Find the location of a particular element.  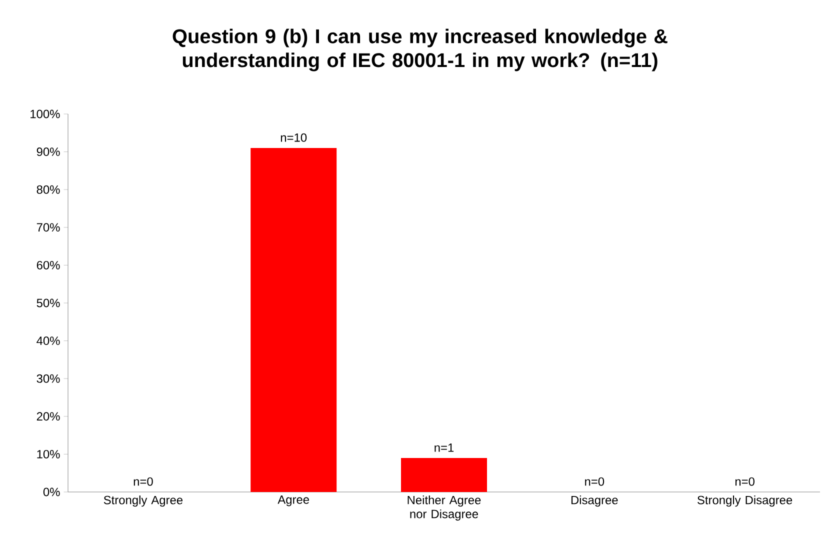

y-tick-label: 40% is located at coordinates (48, 341).